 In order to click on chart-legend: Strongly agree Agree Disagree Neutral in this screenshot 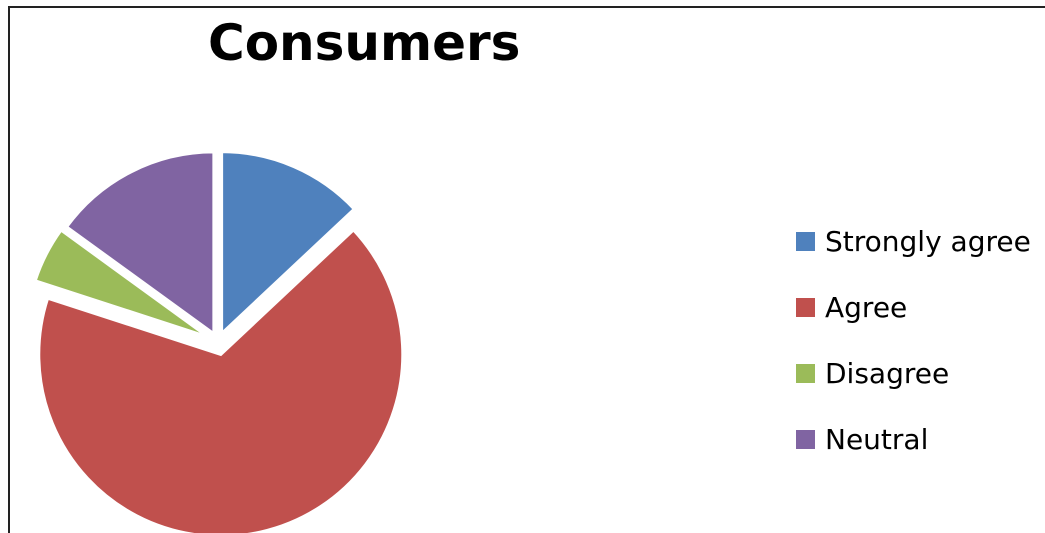, I will do `click(913, 340)`.